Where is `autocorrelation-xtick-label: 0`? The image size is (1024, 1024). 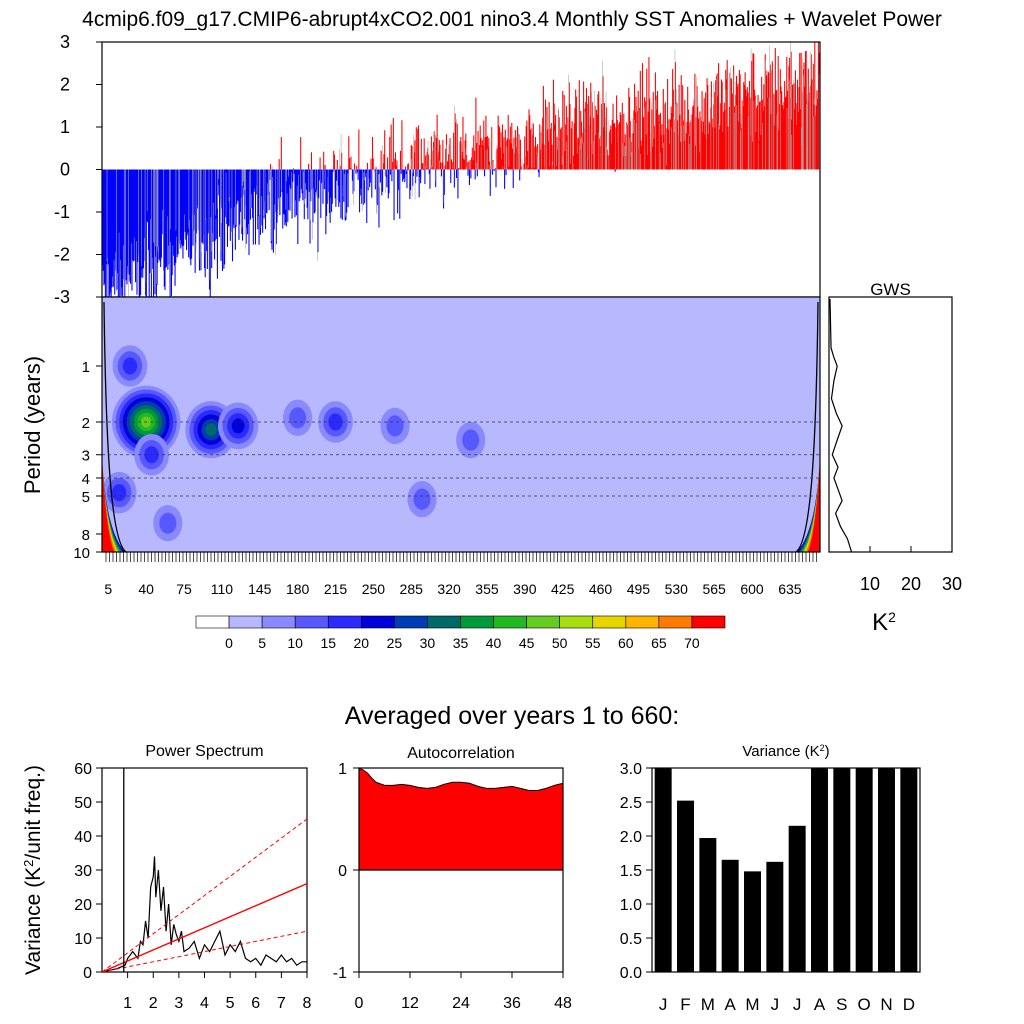
autocorrelation-xtick-label: 0 is located at coordinates (359, 1003).